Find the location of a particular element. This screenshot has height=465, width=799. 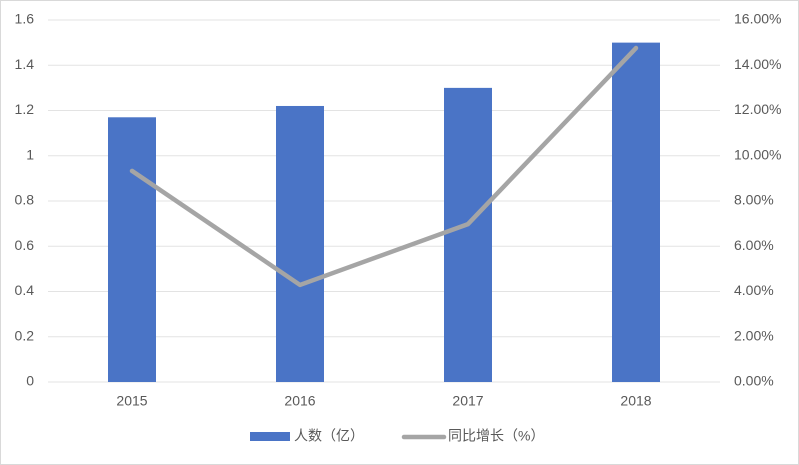

y-tick-label: 0.6 is located at coordinates (25, 245).